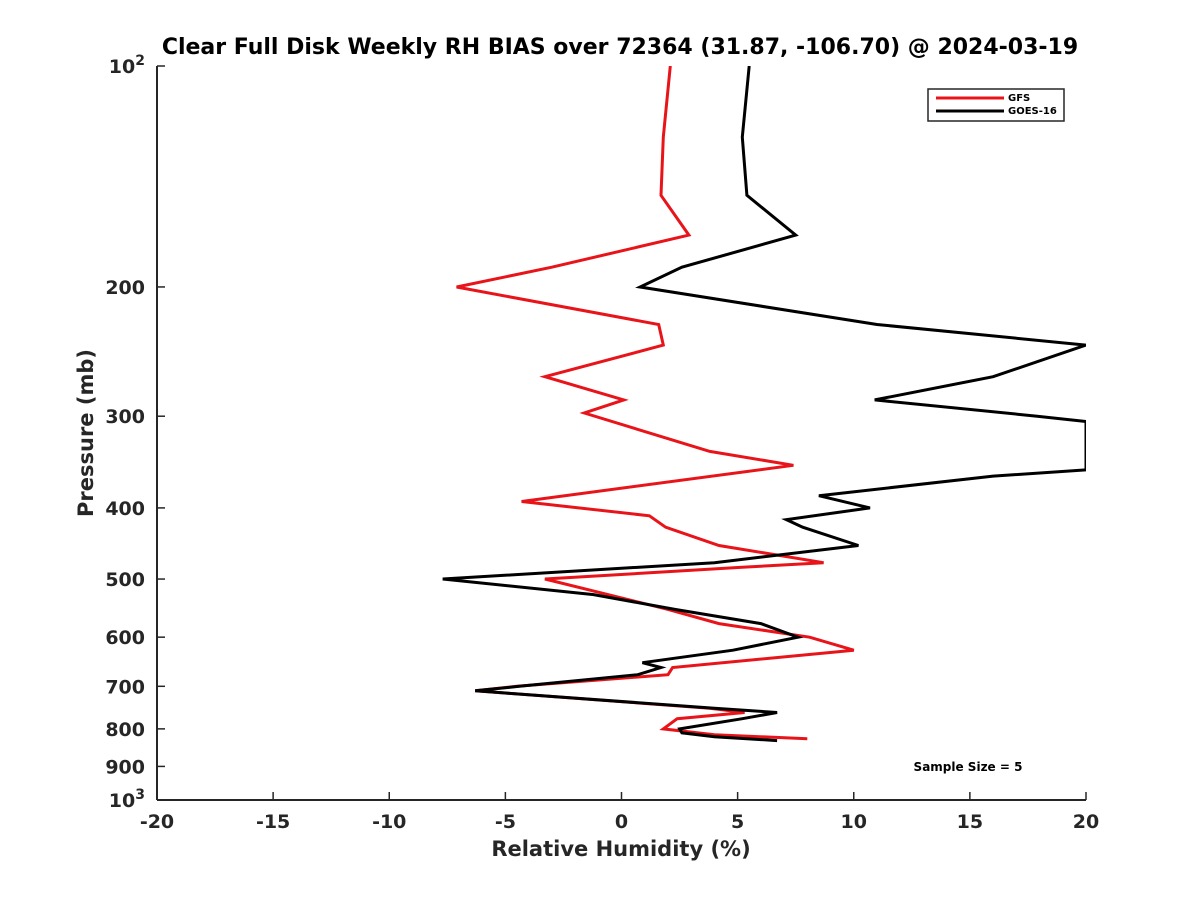 The width and height of the screenshot is (1200, 900). I want to click on y-tick-label: 500, so click(125, 580).